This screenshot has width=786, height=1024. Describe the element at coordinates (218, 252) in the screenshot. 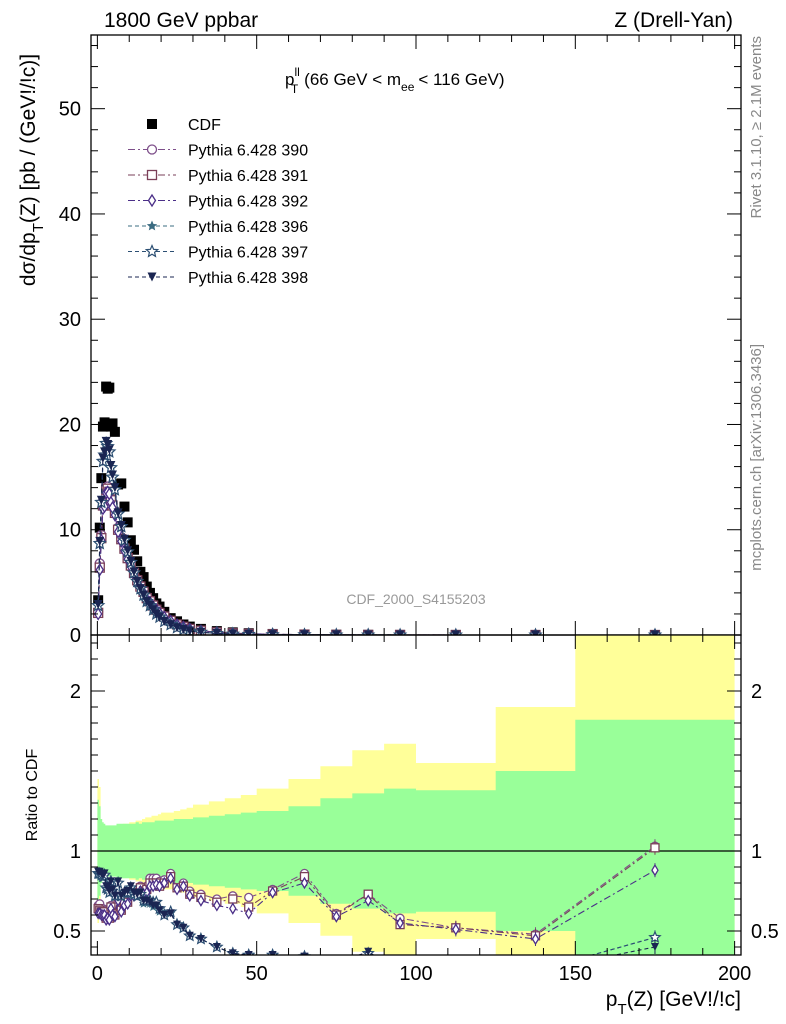

I see `legend-entry-5: Pythia 6.428 397` at that location.